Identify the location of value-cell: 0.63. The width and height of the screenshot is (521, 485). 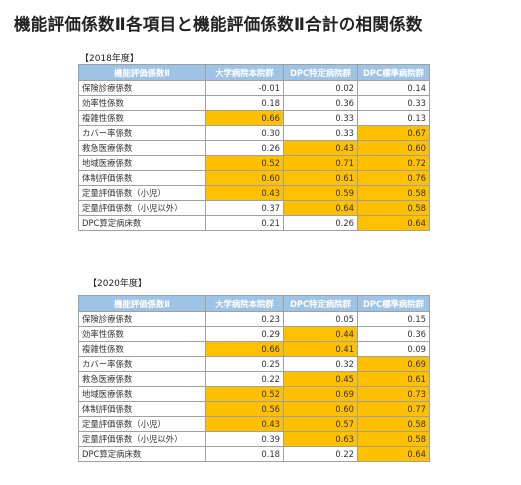
(320, 439).